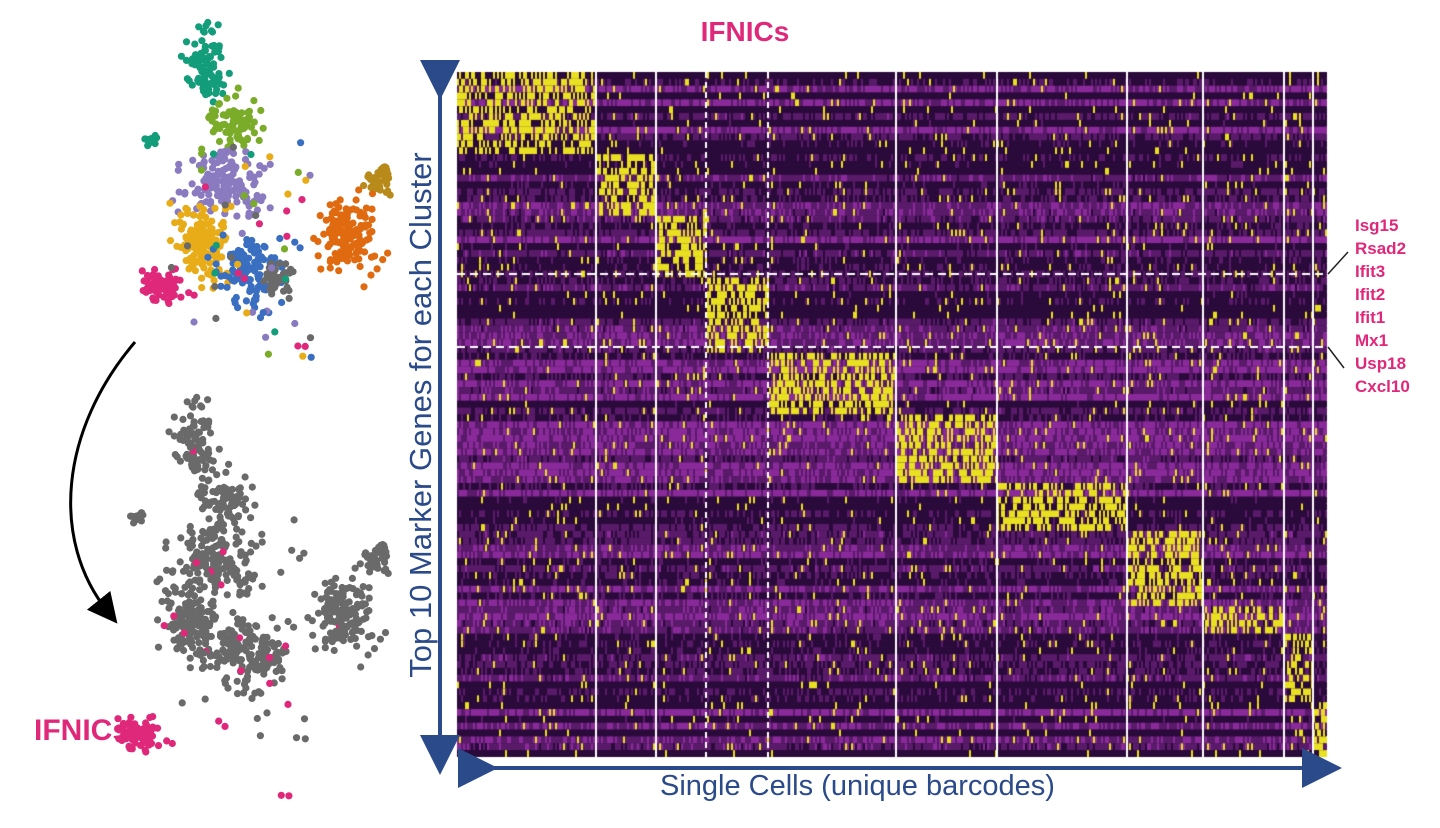 This screenshot has height=828, width=1440. Describe the element at coordinates (857, 786) in the screenshot. I see `x-axis-label: Single Cells (unique barcodes)` at that location.